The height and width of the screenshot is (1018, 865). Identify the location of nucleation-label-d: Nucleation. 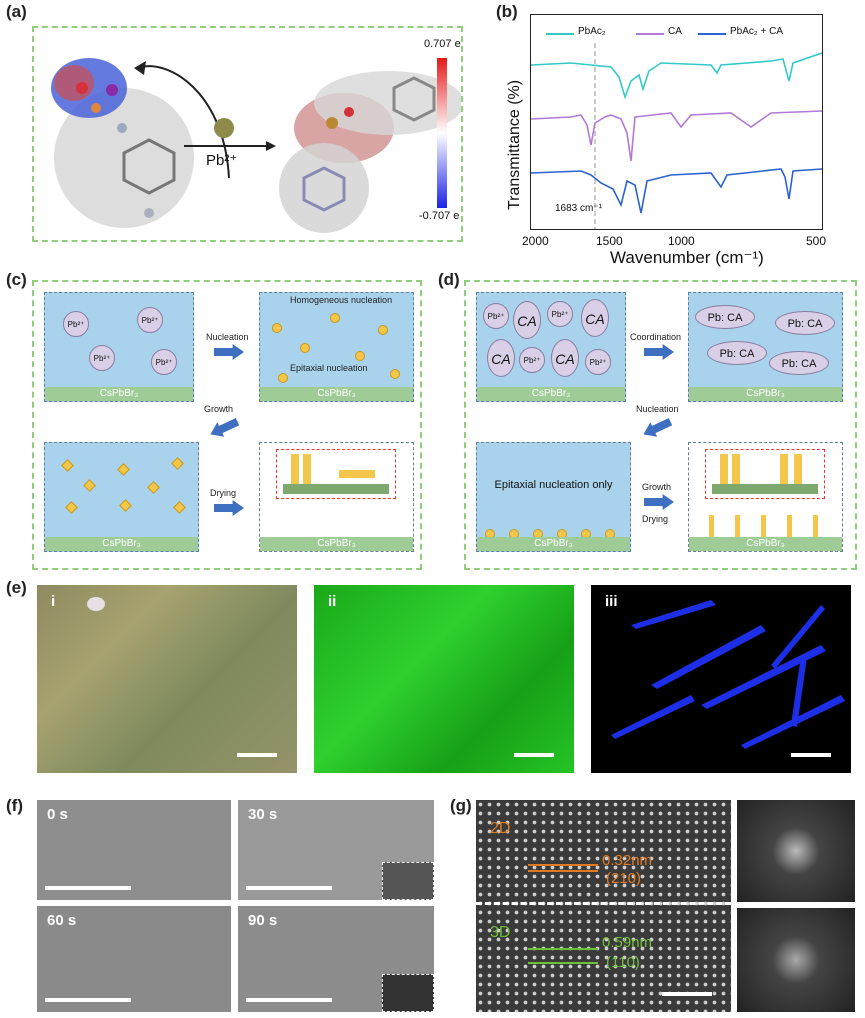
(657, 409).